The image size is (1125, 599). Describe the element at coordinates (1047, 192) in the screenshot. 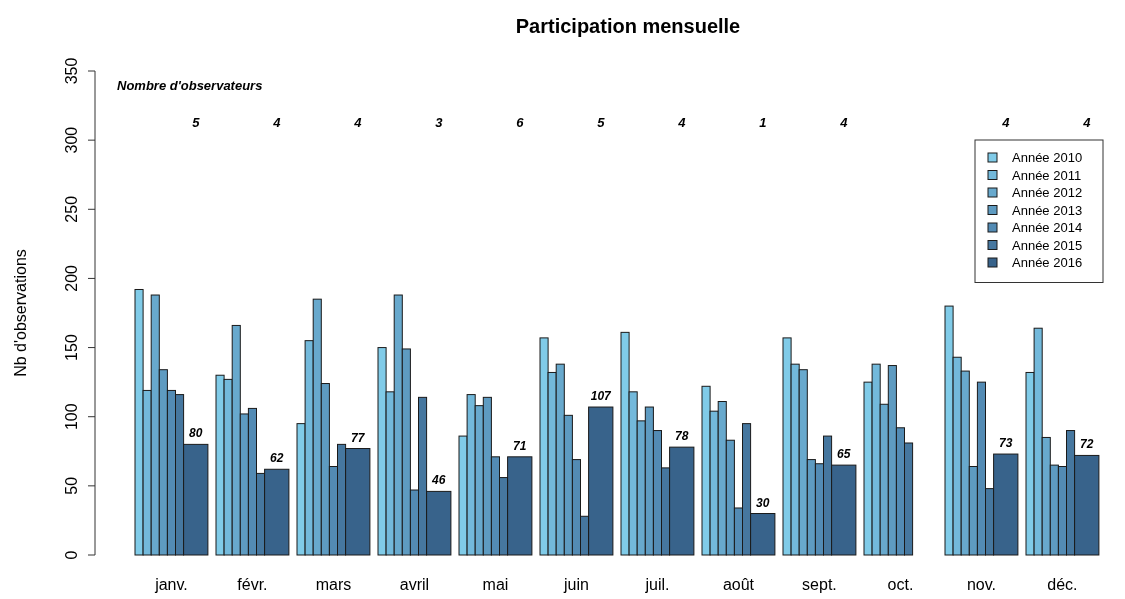

I see `legend-label: Année 2012` at that location.